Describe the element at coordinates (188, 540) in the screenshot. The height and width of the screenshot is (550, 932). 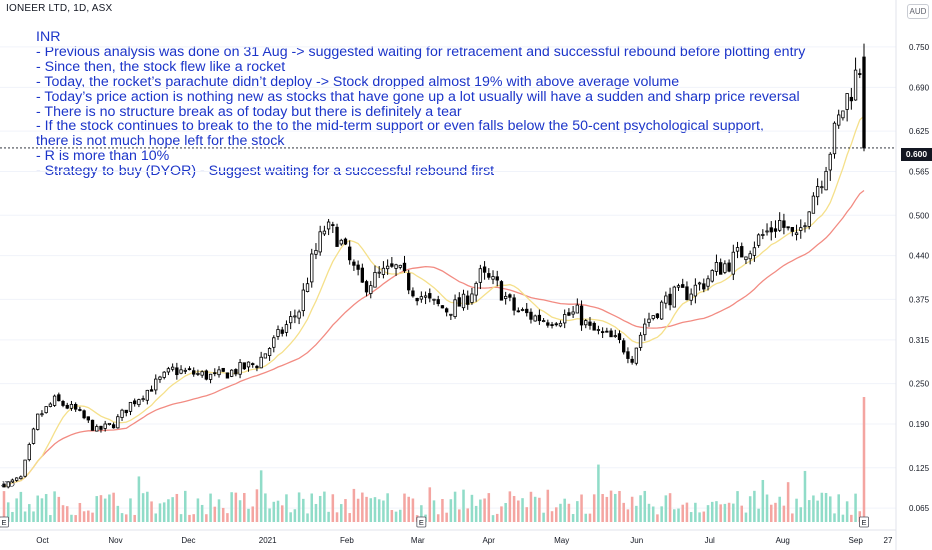
I see `x-tick-label: Dec` at that location.